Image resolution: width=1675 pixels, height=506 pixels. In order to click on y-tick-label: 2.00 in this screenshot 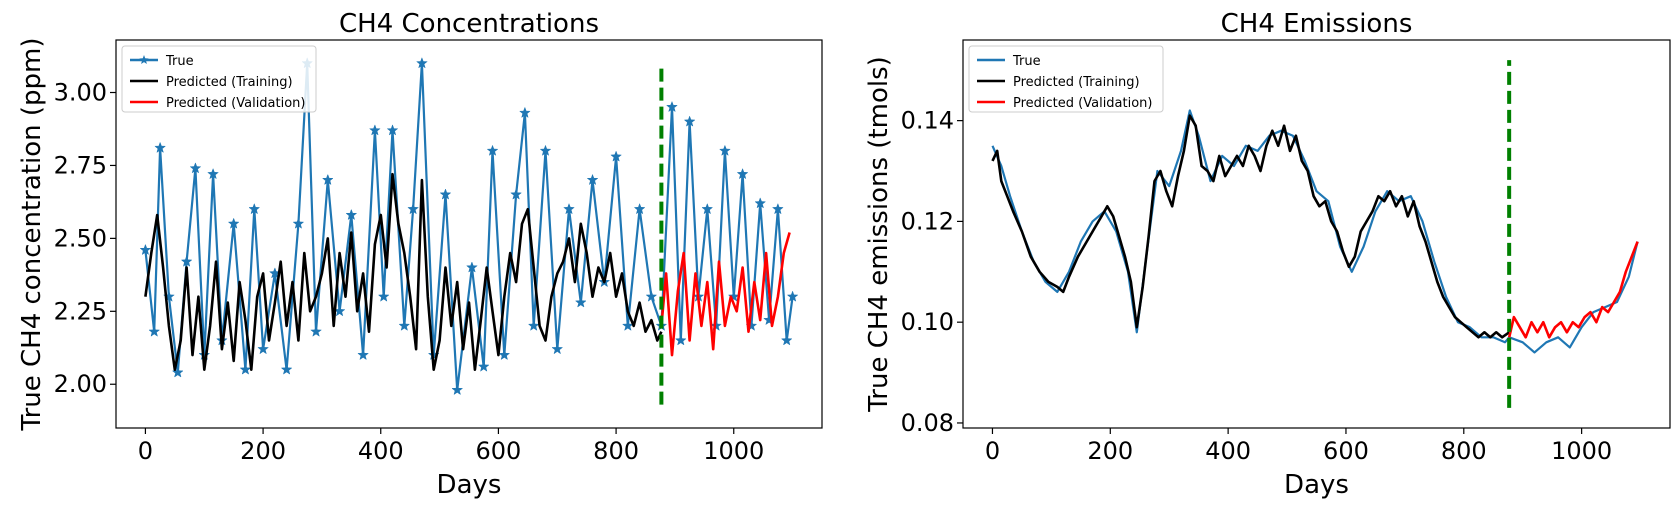, I will do `click(80, 384)`.